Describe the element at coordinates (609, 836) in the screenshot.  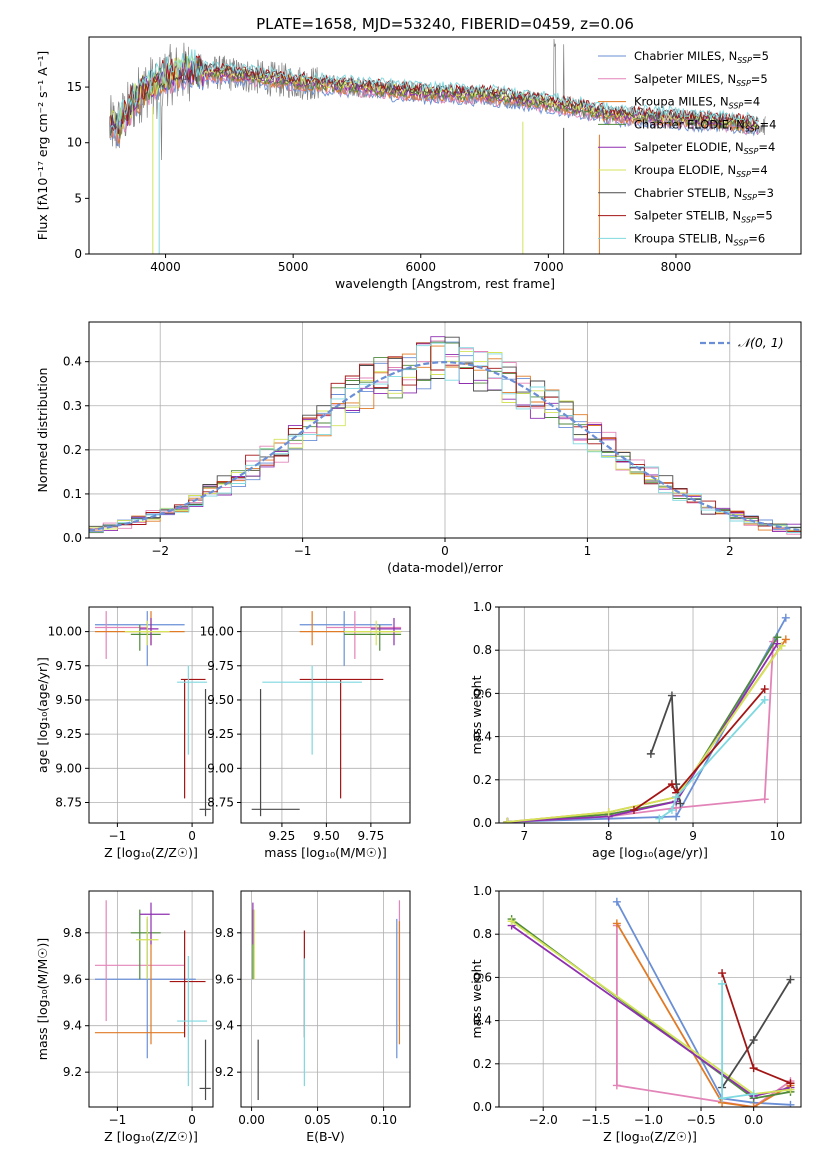
I see `x-tick-label: 8` at that location.